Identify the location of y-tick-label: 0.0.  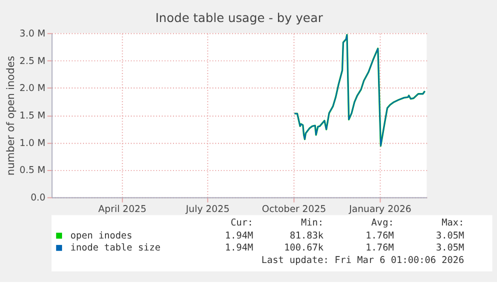
(38, 198).